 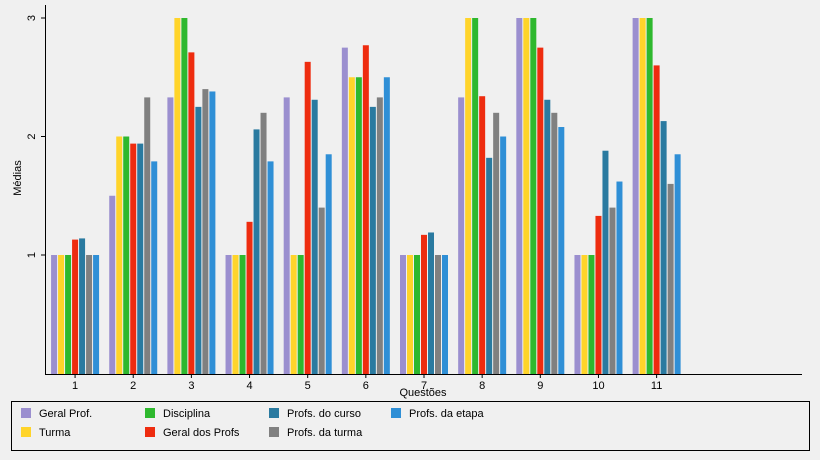 I want to click on x-tick-label: 1, so click(x=75, y=386).